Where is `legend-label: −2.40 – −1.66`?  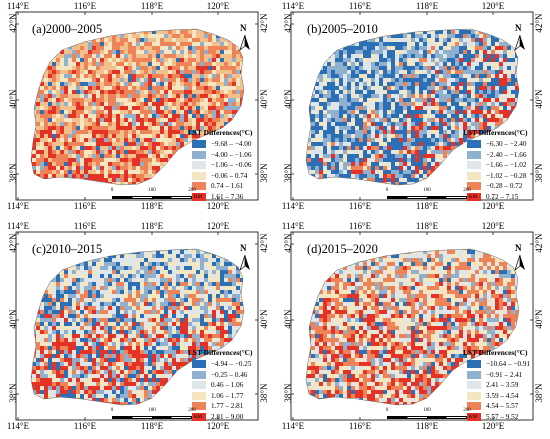
legend-label: −2.40 – −1.66 is located at coordinates (506, 154).